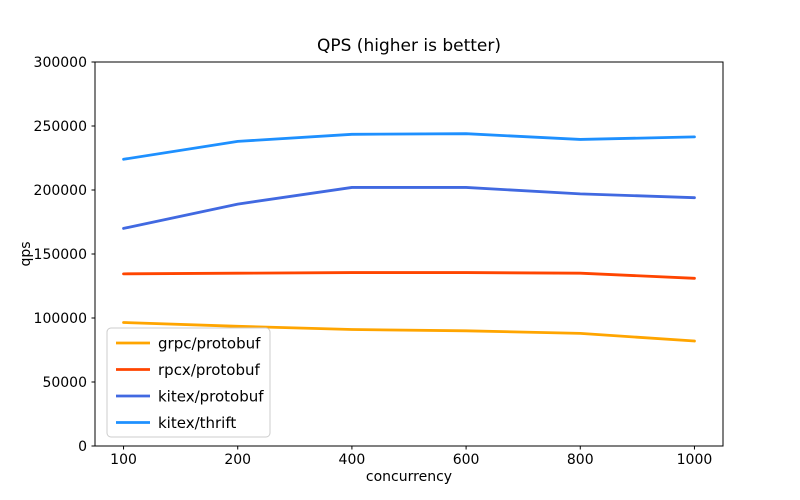 The height and width of the screenshot is (500, 800). What do you see at coordinates (211, 397) in the screenshot?
I see `legend-label: kitex/protobuf` at bounding box center [211, 397].